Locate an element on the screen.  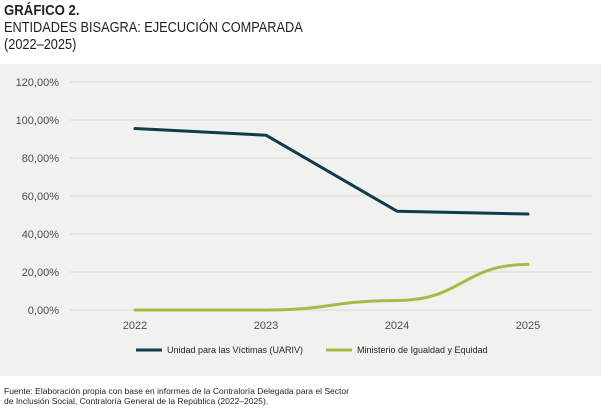
y-tick-label: 60,00% is located at coordinates (41, 197).